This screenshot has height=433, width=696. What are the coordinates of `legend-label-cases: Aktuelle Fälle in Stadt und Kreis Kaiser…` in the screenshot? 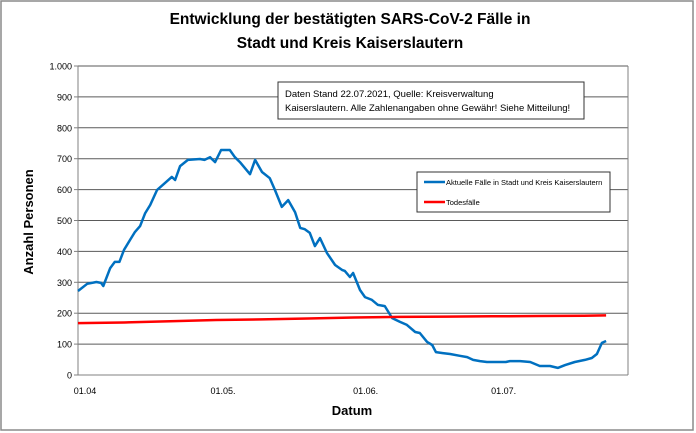 It's located at (524, 182).